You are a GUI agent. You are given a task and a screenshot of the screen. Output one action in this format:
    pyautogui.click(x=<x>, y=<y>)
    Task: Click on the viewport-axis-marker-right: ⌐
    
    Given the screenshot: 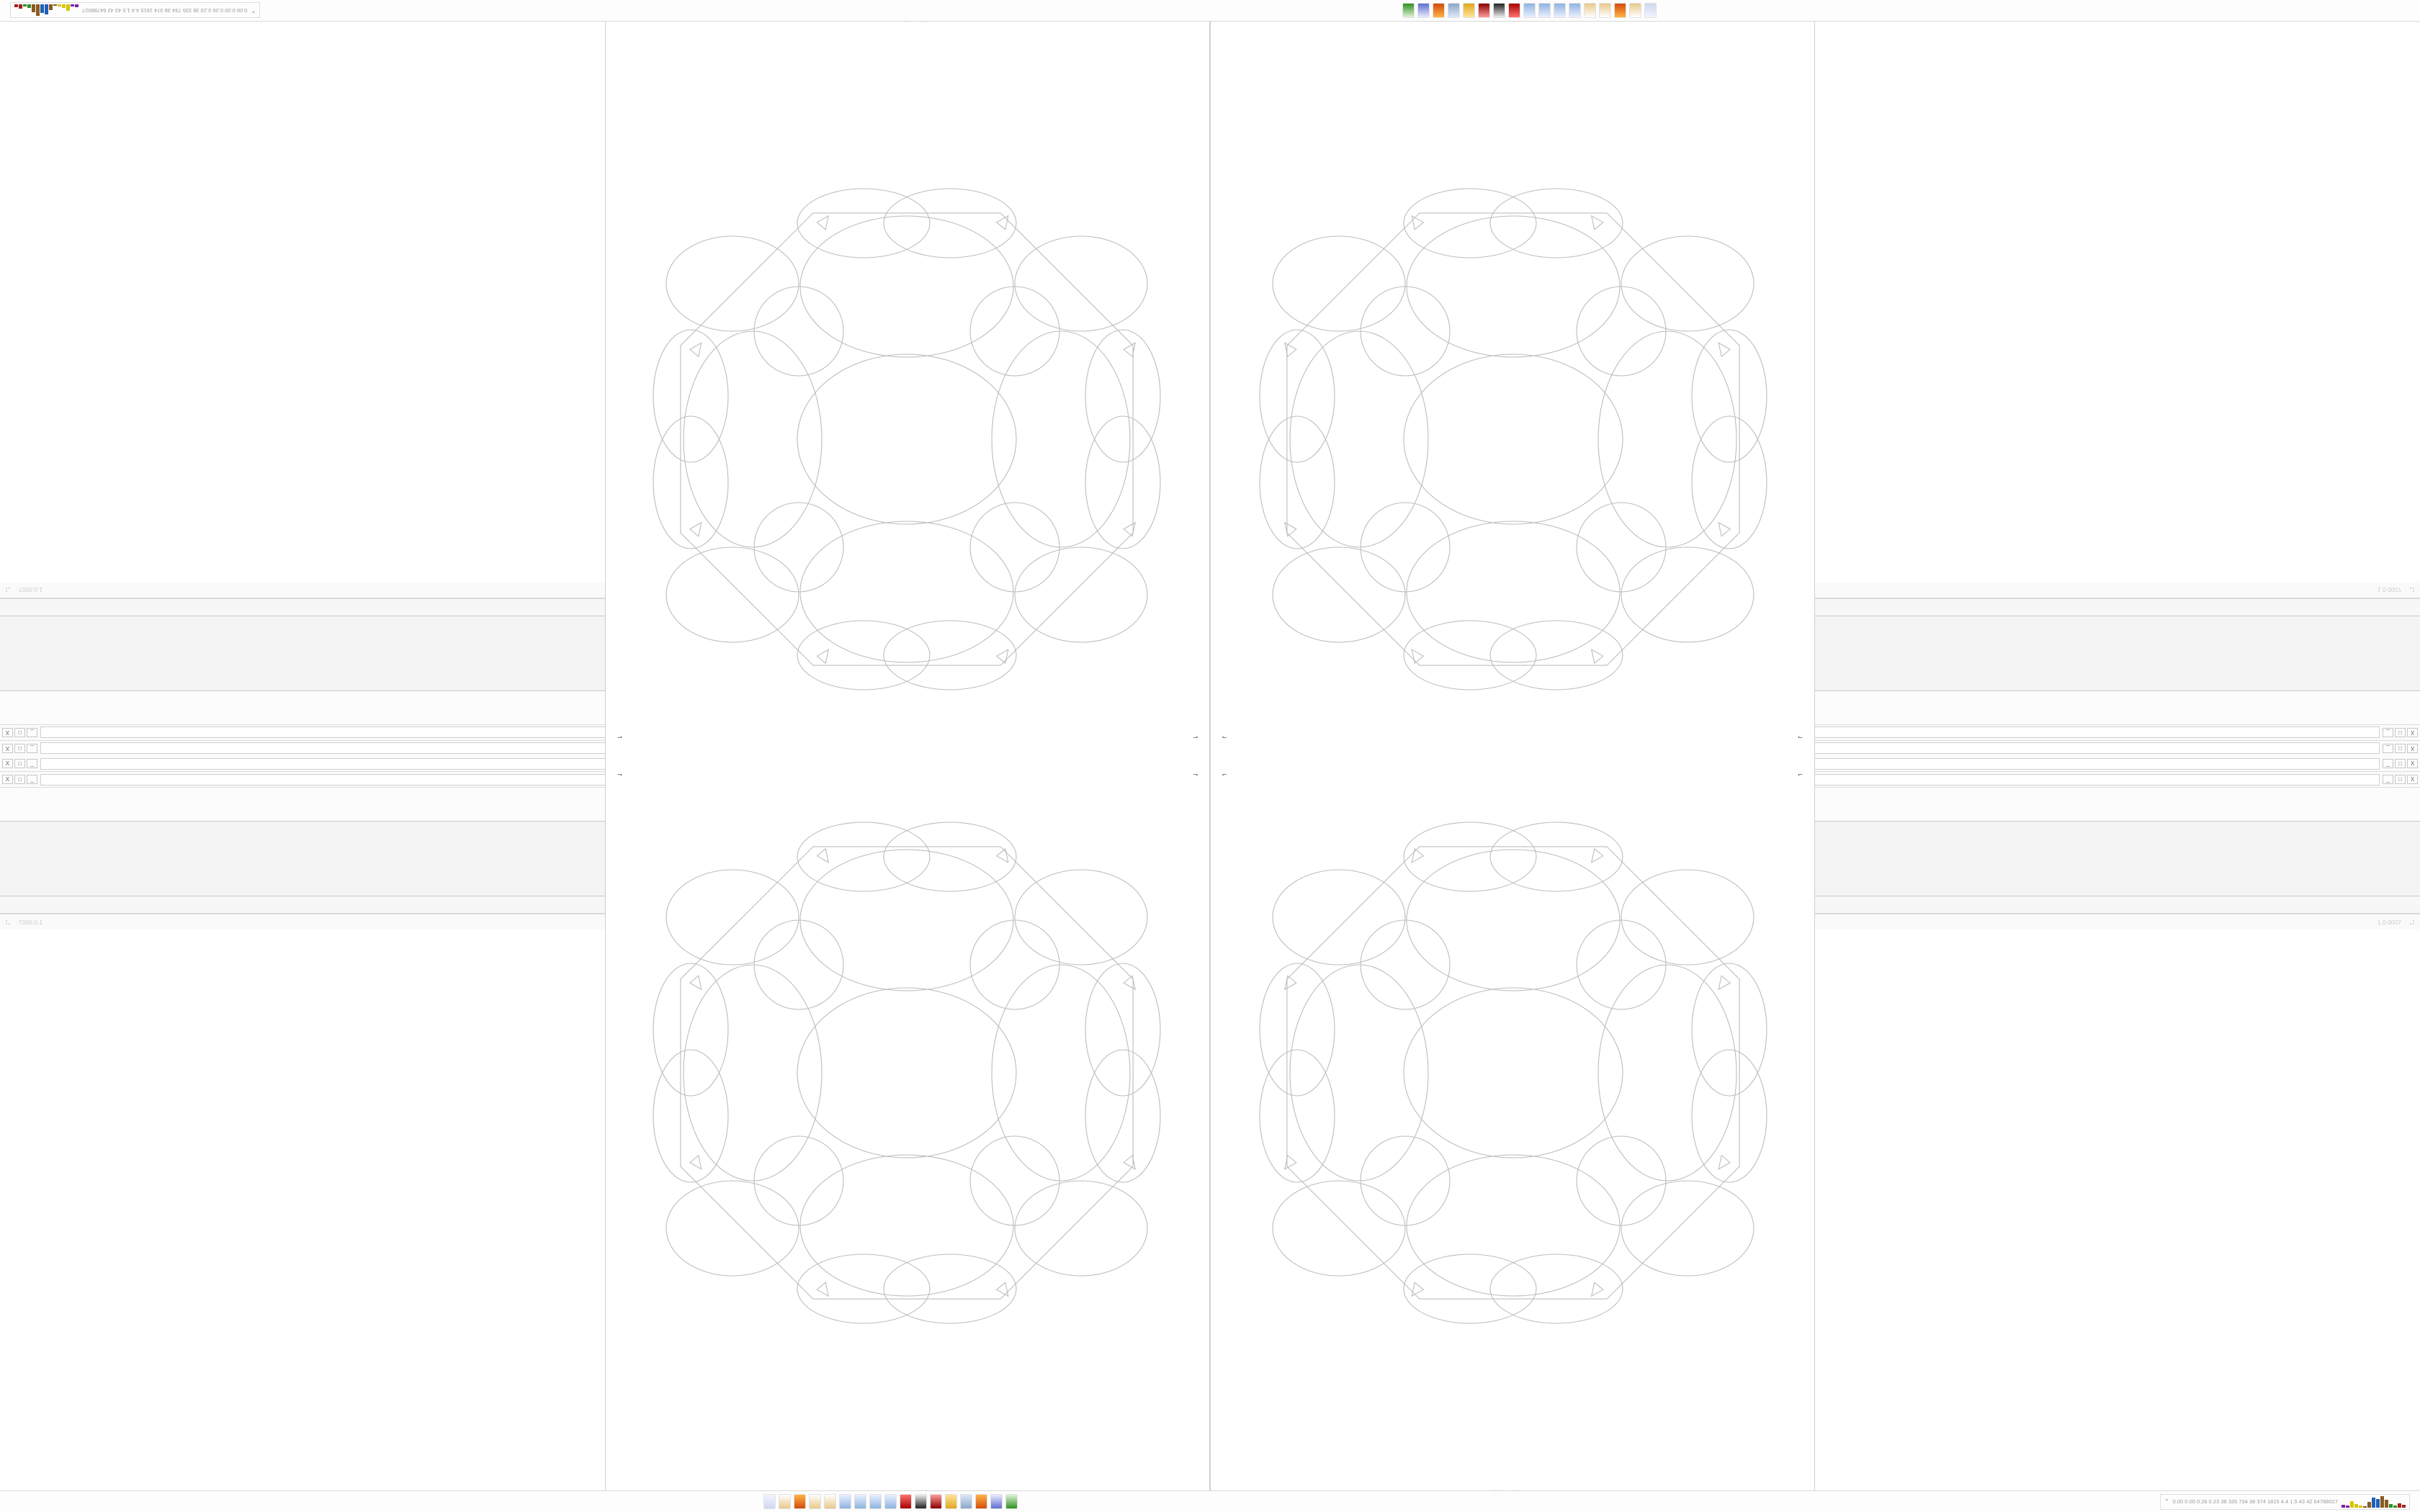 What is the action you would take?
    pyautogui.click(x=1801, y=737)
    